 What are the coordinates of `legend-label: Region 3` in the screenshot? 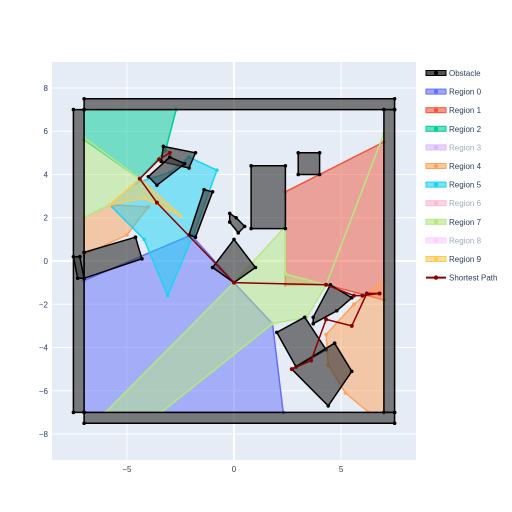 It's located at (465, 147).